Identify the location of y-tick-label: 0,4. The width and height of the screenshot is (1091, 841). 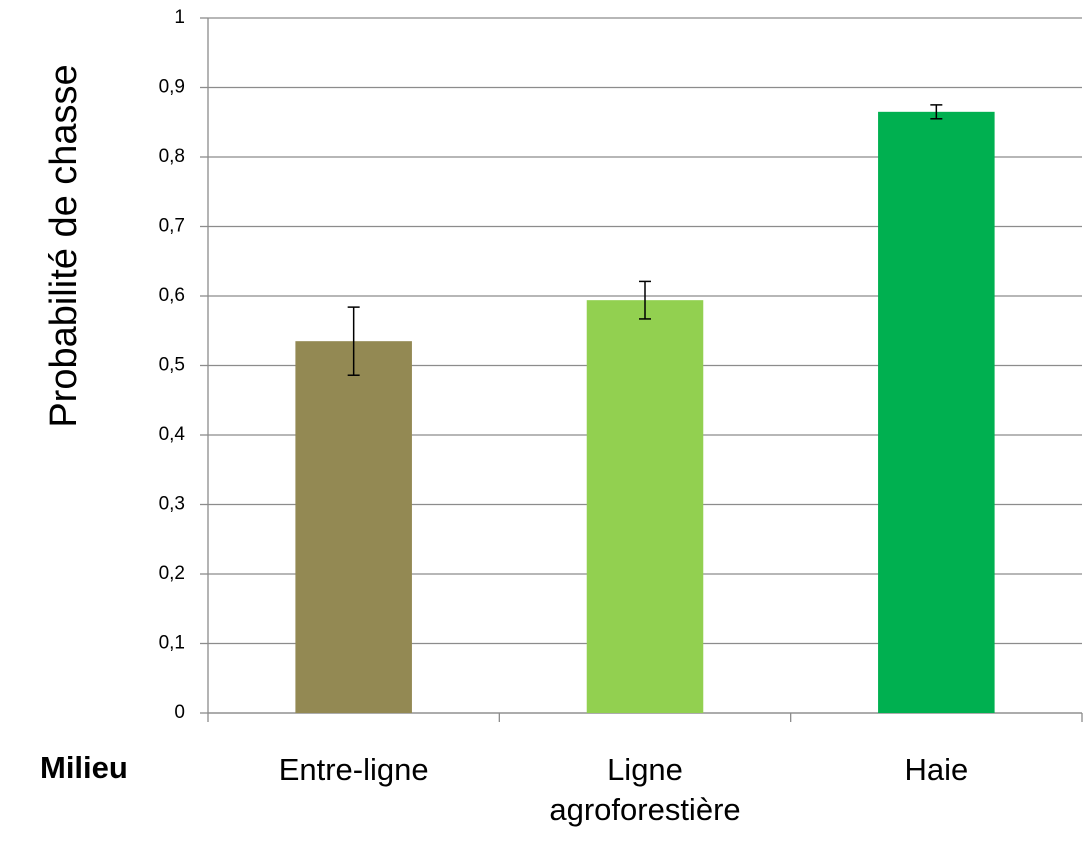
(172, 434).